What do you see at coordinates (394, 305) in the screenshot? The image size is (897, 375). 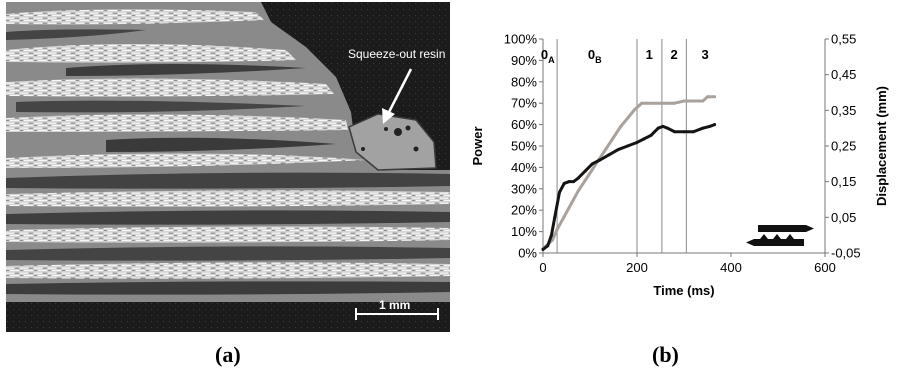 I see `scale-bar-label: 1 mm` at bounding box center [394, 305].